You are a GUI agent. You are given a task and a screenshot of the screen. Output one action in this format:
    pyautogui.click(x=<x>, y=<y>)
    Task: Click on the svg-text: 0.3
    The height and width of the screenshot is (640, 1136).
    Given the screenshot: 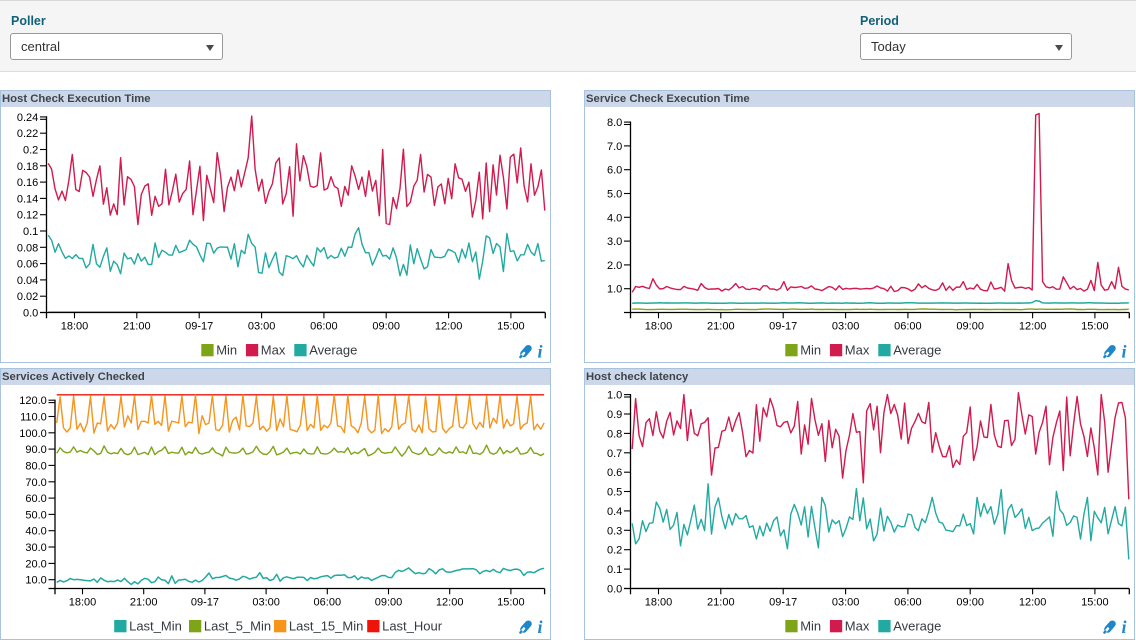 What is the action you would take?
    pyautogui.click(x=614, y=531)
    